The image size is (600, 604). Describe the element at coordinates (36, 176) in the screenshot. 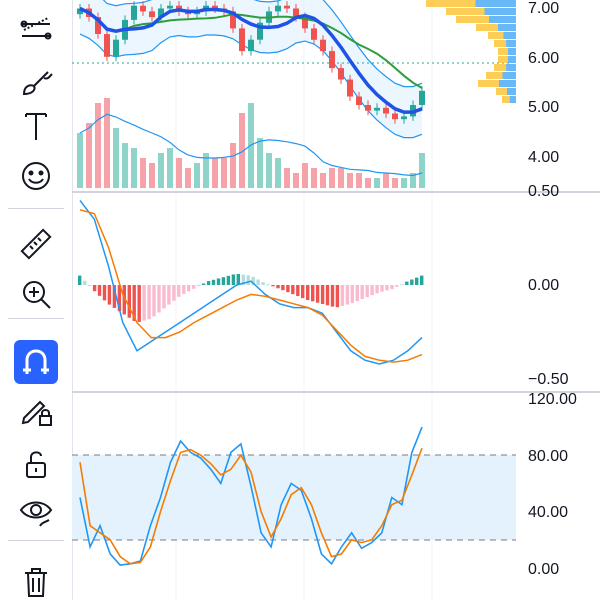

I see `emoji-tool-button` at that location.